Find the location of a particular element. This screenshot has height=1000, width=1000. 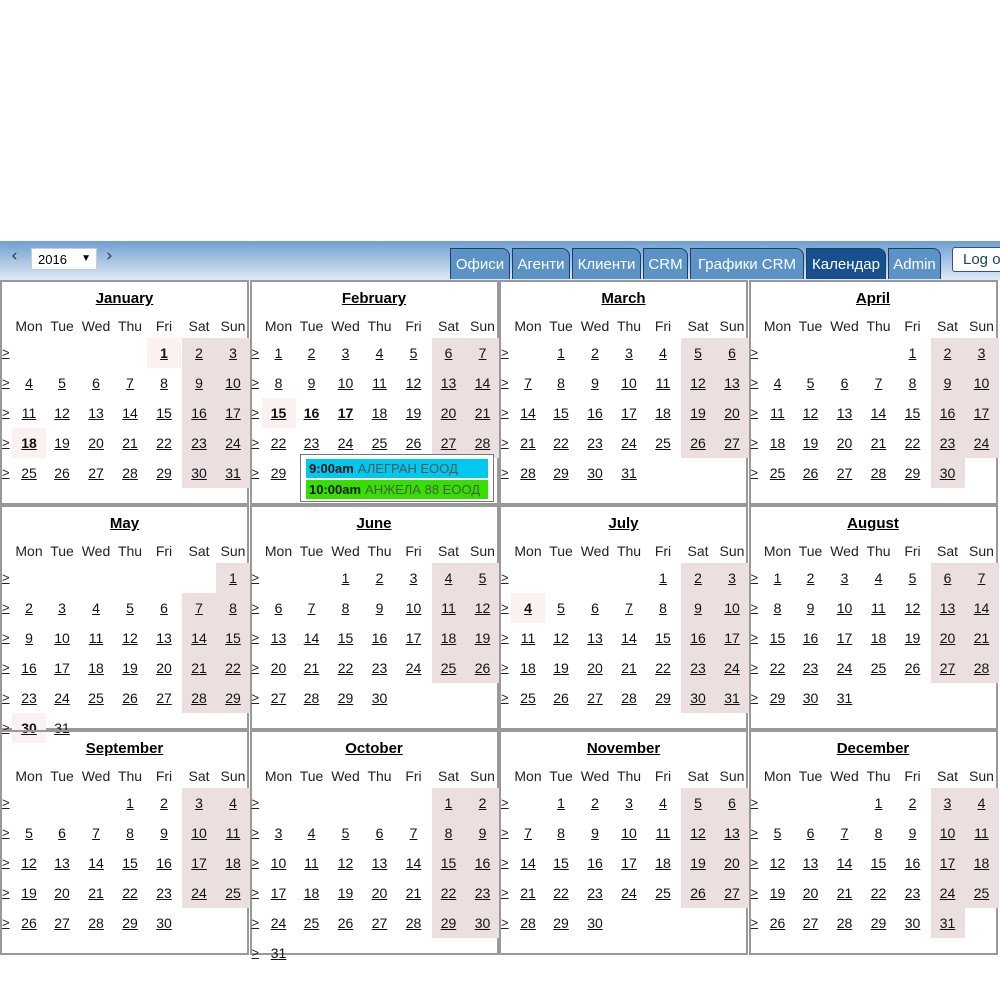

day-link: 3 is located at coordinates (345, 353).